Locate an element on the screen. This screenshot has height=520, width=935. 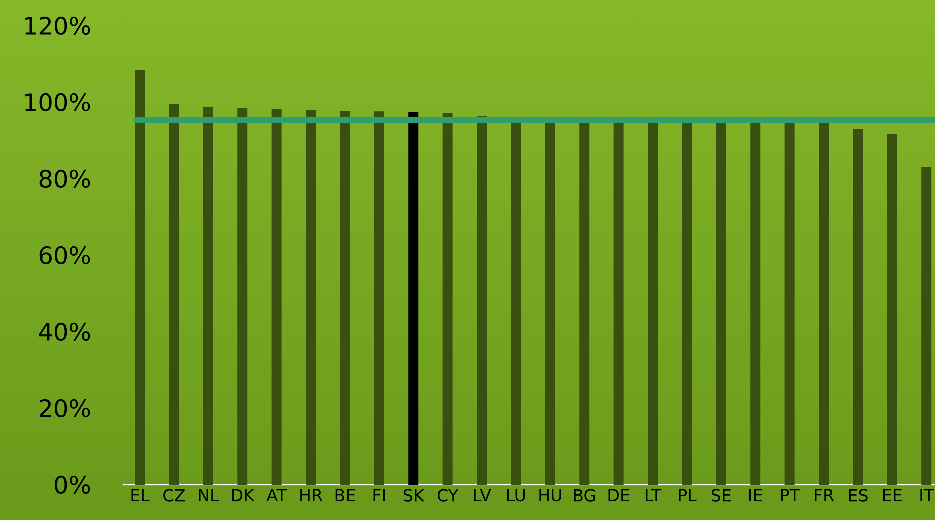
x-tick-label: LT is located at coordinates (654, 495).